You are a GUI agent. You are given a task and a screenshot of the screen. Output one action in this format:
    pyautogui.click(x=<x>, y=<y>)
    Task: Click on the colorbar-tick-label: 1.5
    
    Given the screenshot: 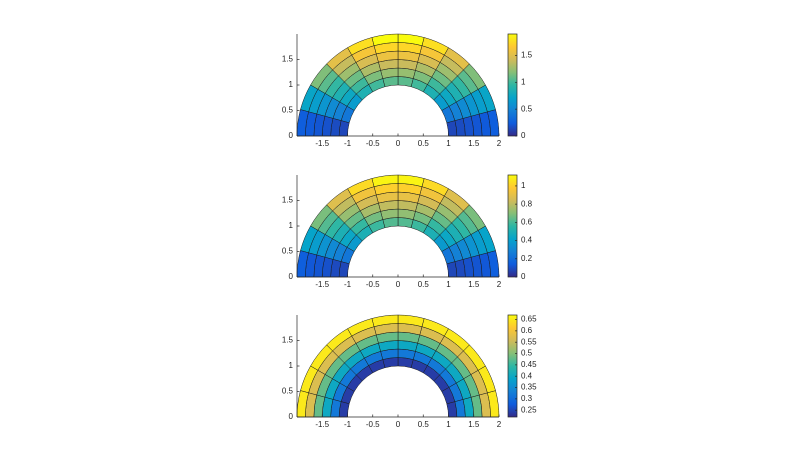 What is the action you would take?
    pyautogui.click(x=527, y=55)
    